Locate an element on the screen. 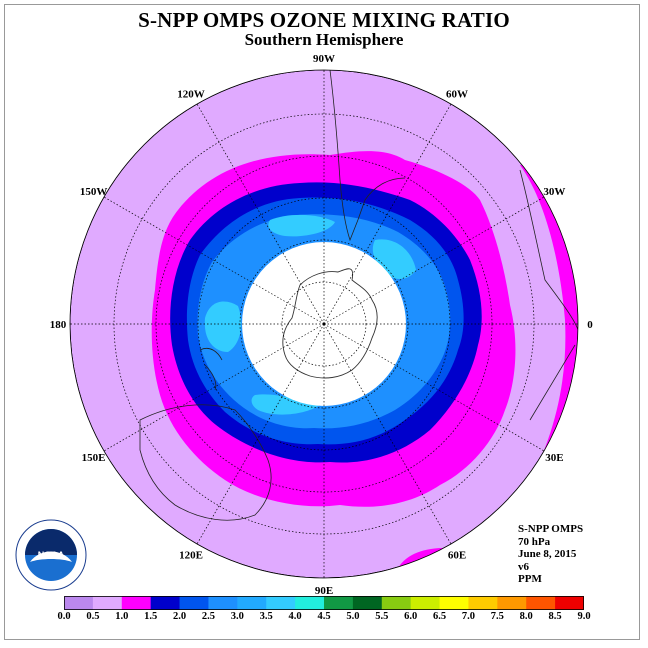 Image resolution: width=648 pixels, height=648 pixels. ozone-band-3.0-south is located at coordinates (285, 404).